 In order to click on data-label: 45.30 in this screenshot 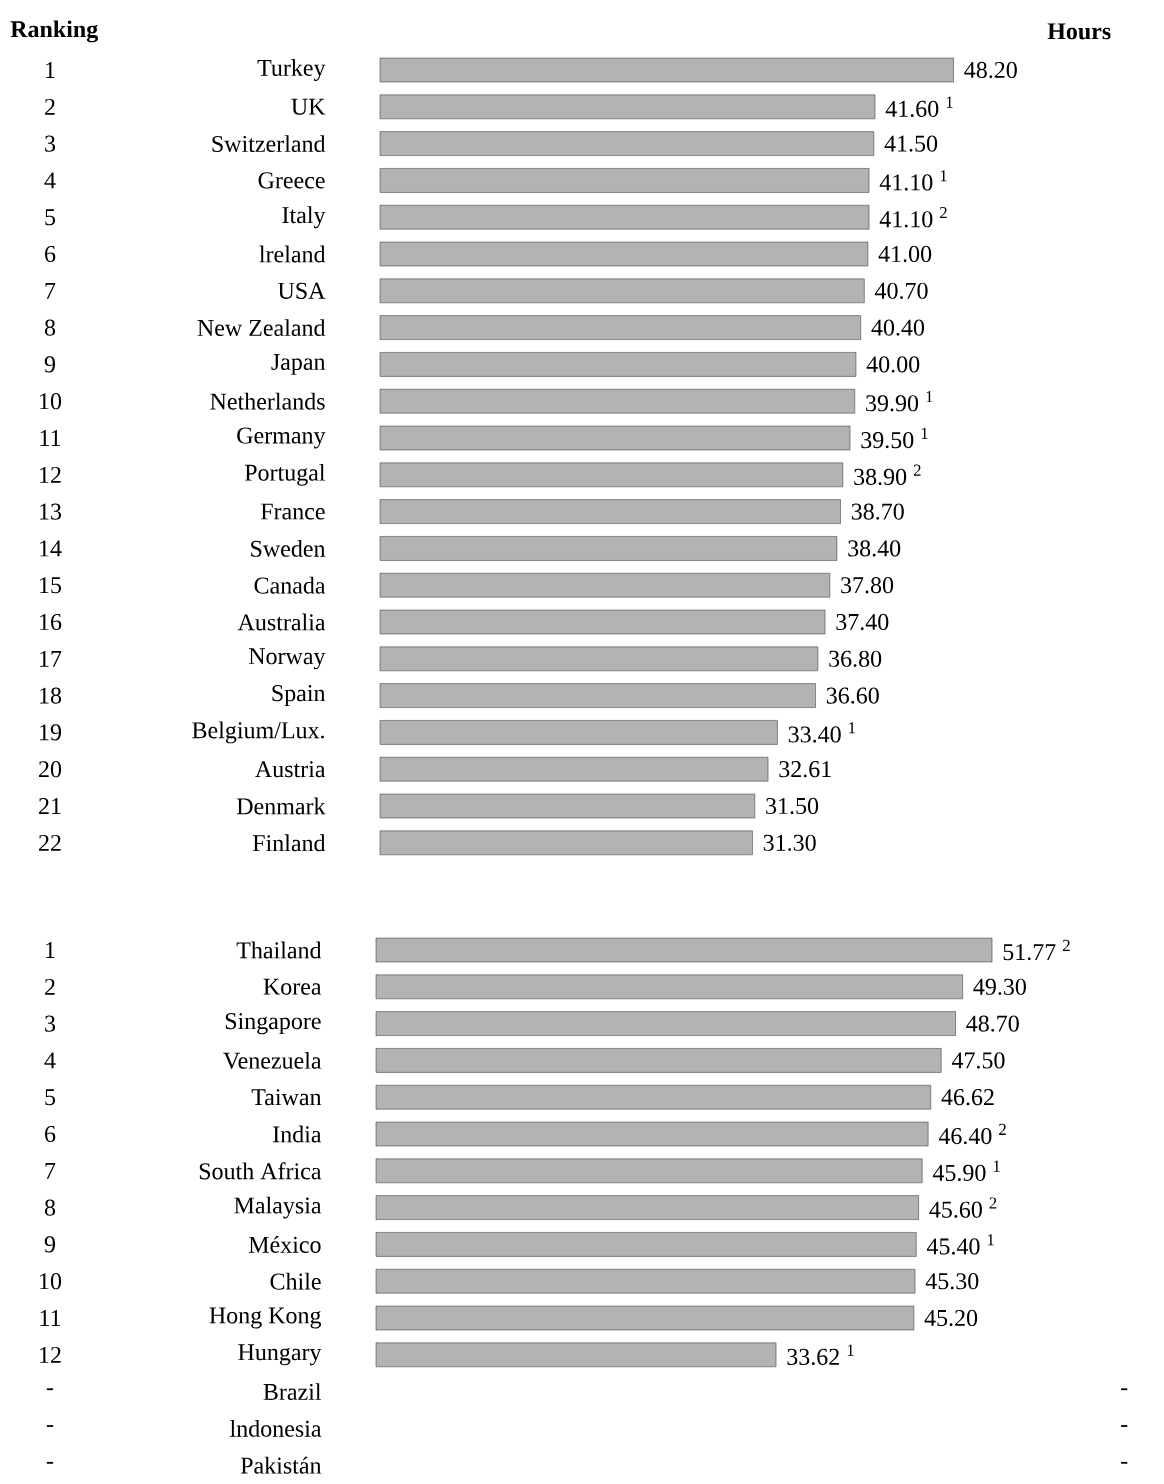, I will do `click(952, 1281)`.